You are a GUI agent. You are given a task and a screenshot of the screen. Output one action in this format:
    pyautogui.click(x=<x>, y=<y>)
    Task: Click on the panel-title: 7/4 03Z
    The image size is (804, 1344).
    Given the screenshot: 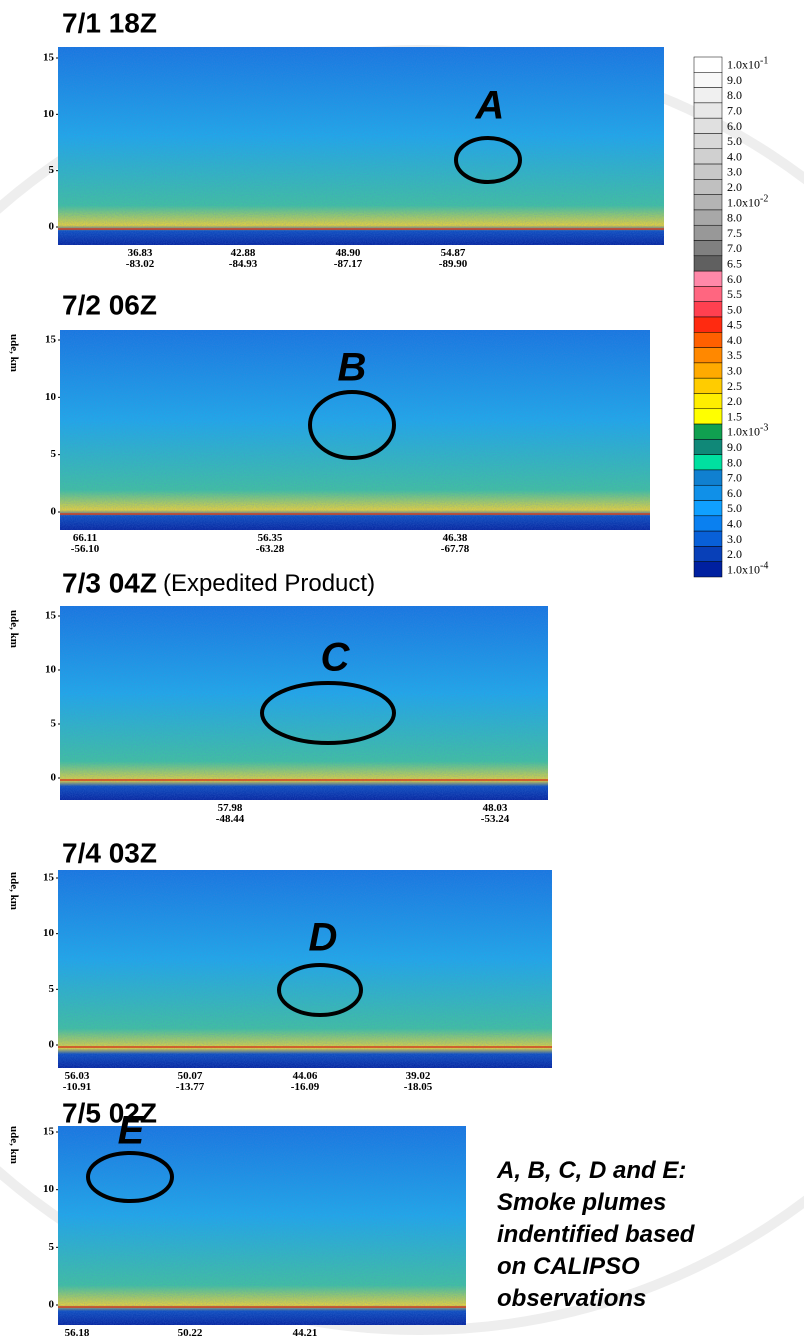 What is the action you would take?
    pyautogui.click(x=109, y=852)
    